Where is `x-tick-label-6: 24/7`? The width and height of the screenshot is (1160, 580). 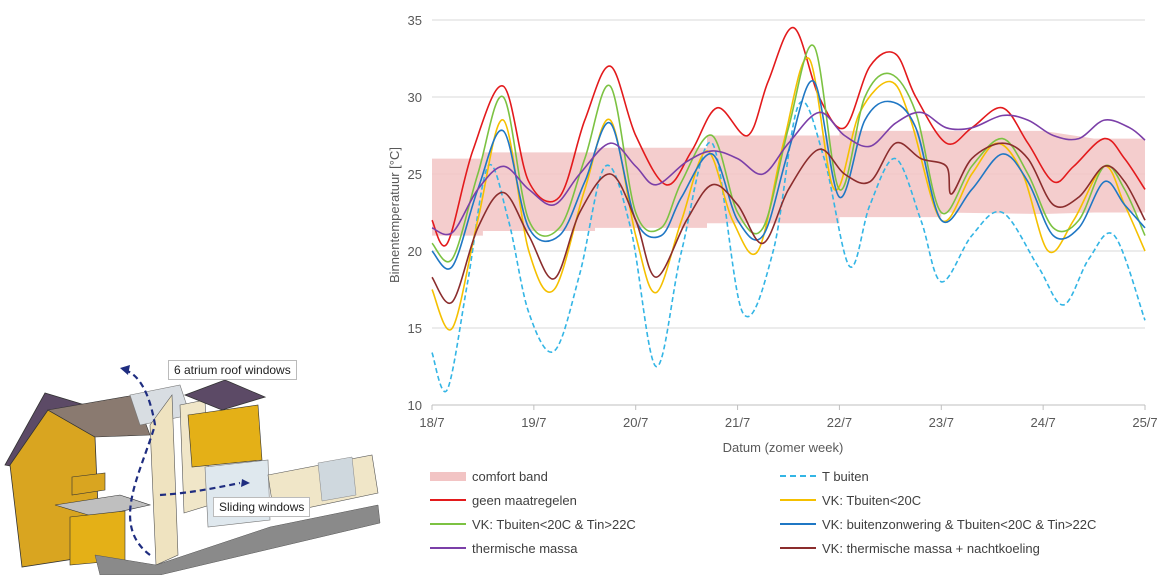 x-tick-label-6: 24/7 is located at coordinates (1042, 422).